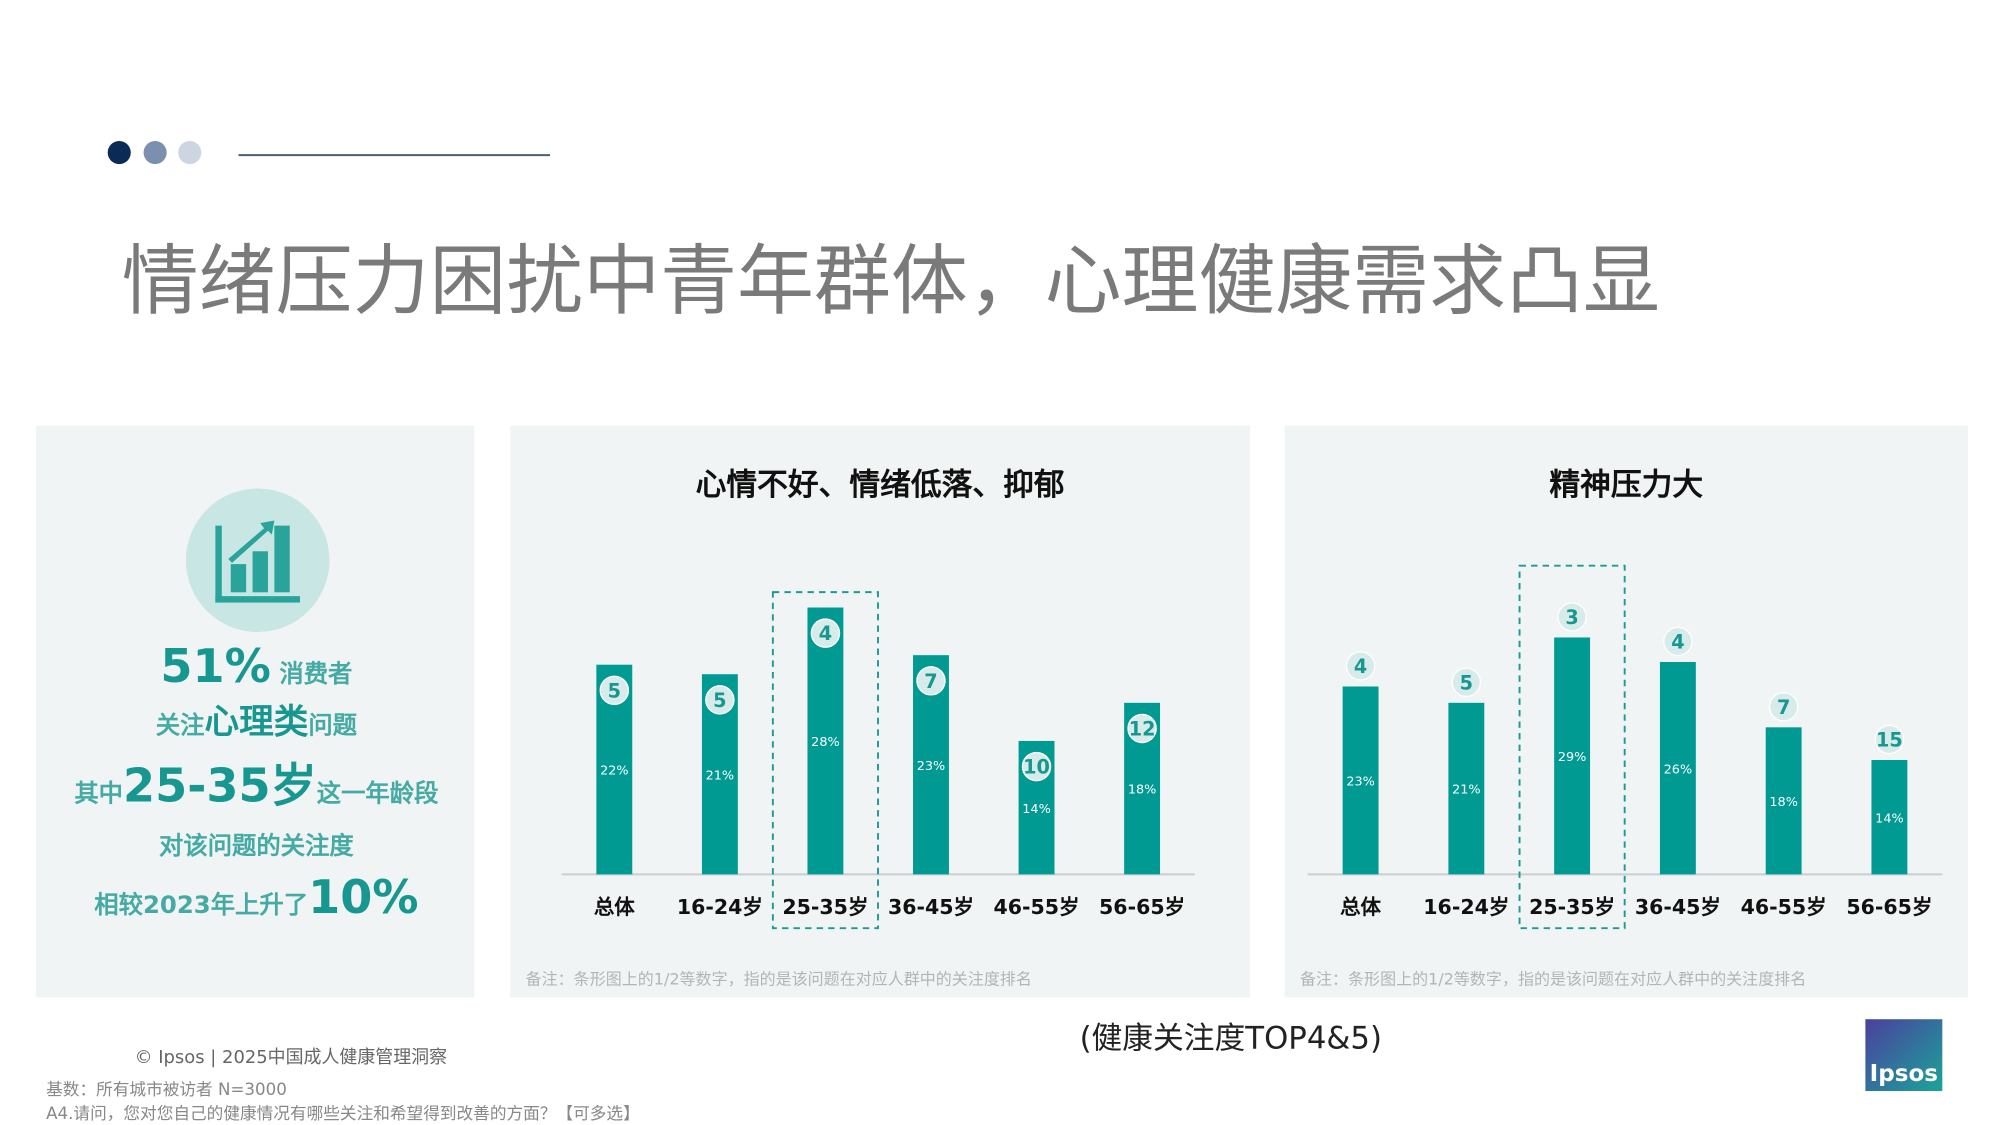  I want to click on base-note: 基数：所有城市被访者 N=3000, so click(166, 1089).